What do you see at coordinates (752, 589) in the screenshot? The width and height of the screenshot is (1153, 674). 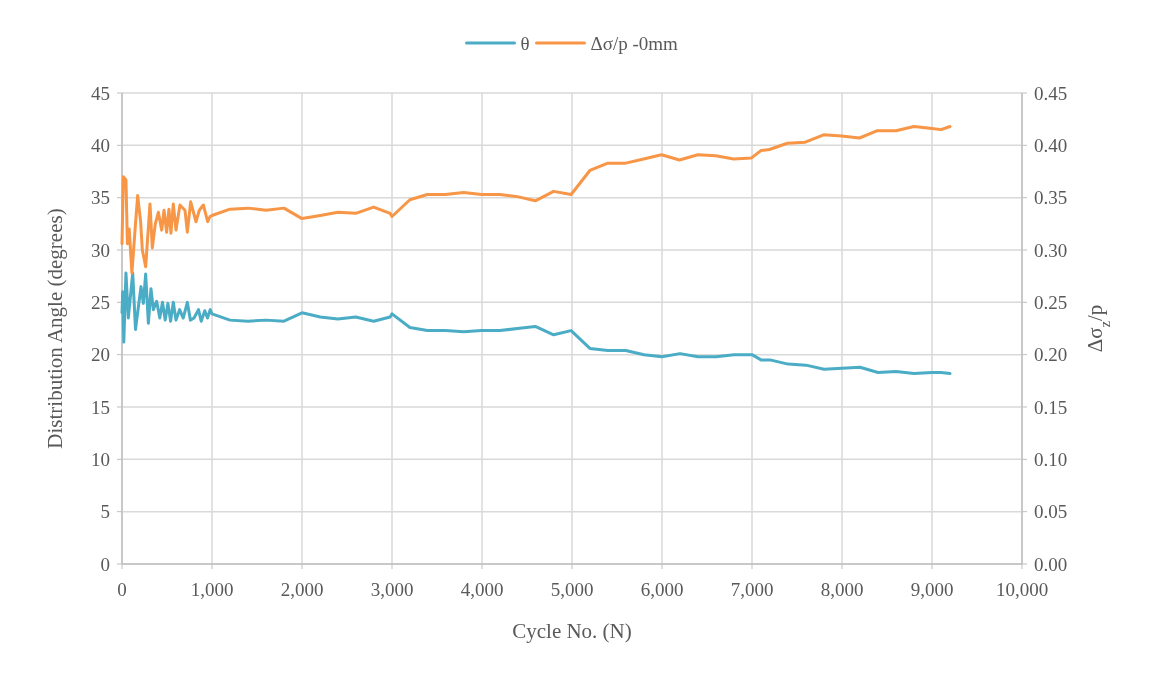 I see `x-tick-label: 7,000` at bounding box center [752, 589].